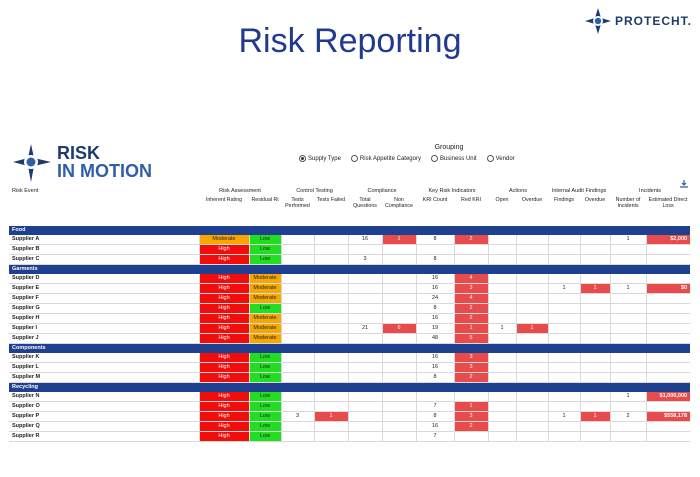 The width and height of the screenshot is (700, 477). I want to click on table-row: Supplier P High Low 3 1 8 3 1 1 2 $558,178, so click(350, 416).